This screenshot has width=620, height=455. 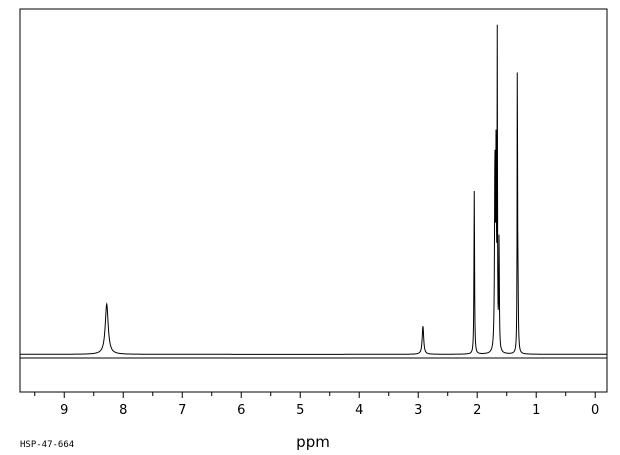 I want to click on x-tick-label-9: 9, so click(x=64, y=410).